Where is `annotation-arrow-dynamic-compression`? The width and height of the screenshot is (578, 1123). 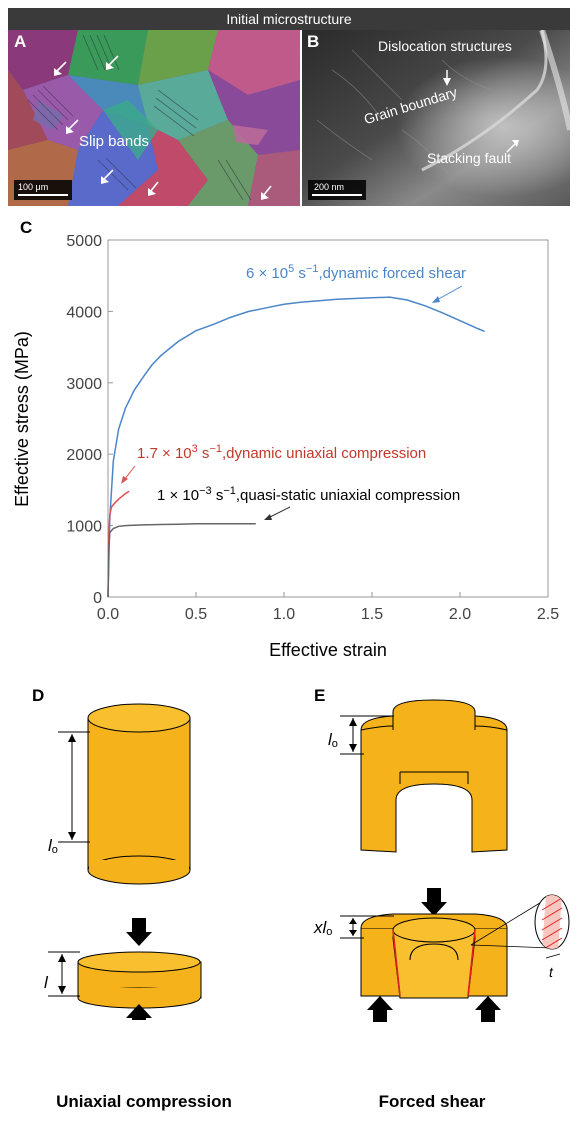
annotation-arrow-dynamic-compression is located at coordinates (129, 473).